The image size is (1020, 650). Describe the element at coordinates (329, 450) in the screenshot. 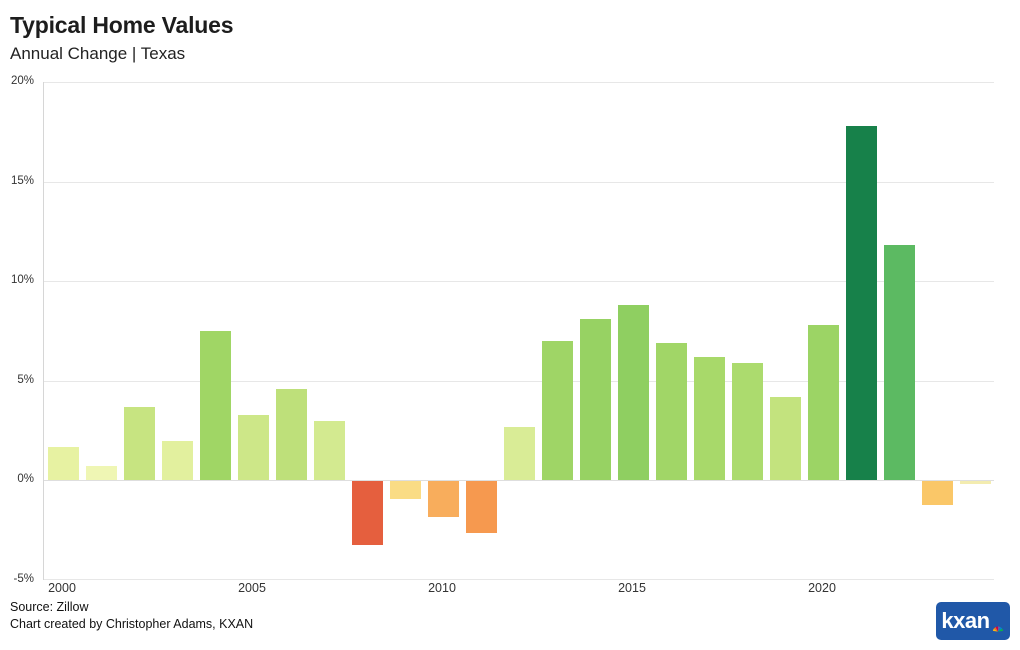

I see `bar-2007` at that location.